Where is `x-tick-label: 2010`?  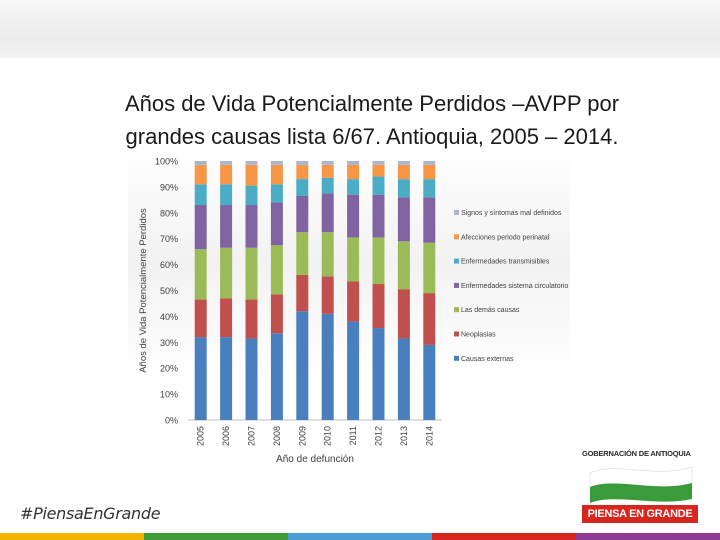
x-tick-label: 2010 is located at coordinates (328, 436).